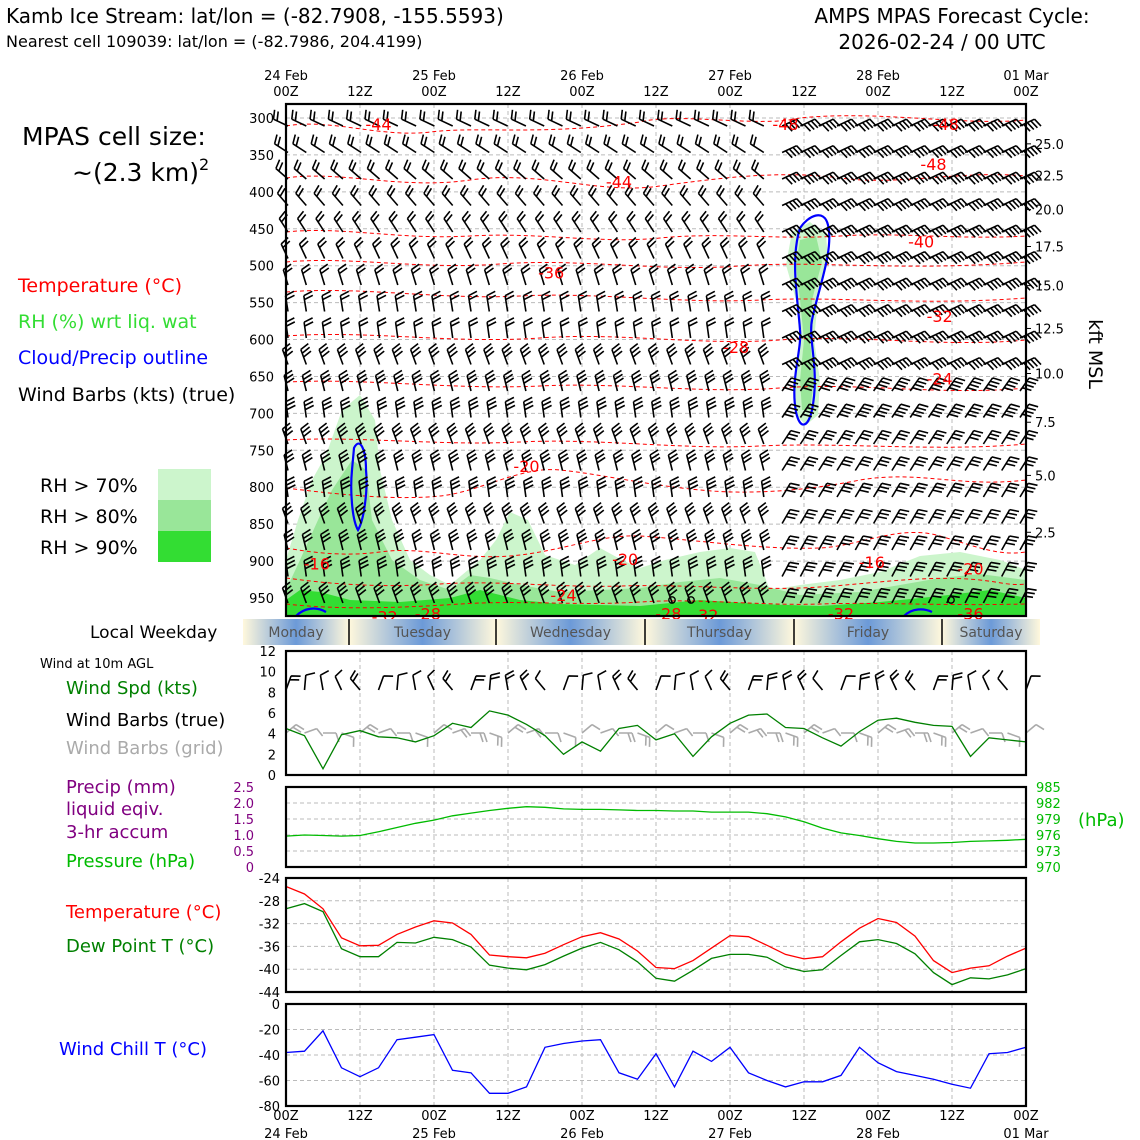 The height and width of the screenshot is (1140, 1140). Describe the element at coordinates (940, 316) in the screenshot. I see `temp-contour-label: -32` at that location.